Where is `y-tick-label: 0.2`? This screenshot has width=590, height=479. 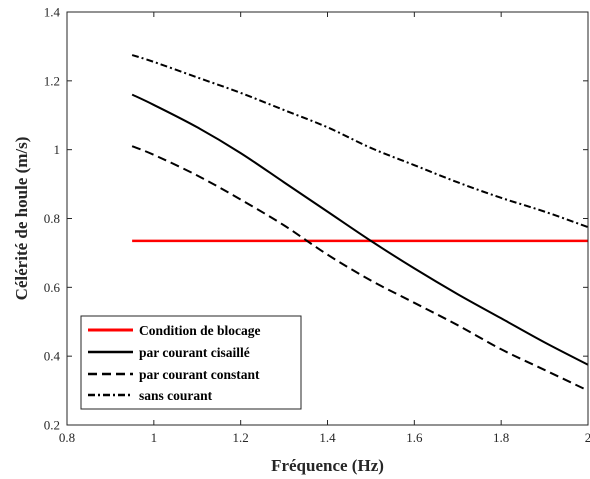 y-tick-label: 0.2 is located at coordinates (52, 425).